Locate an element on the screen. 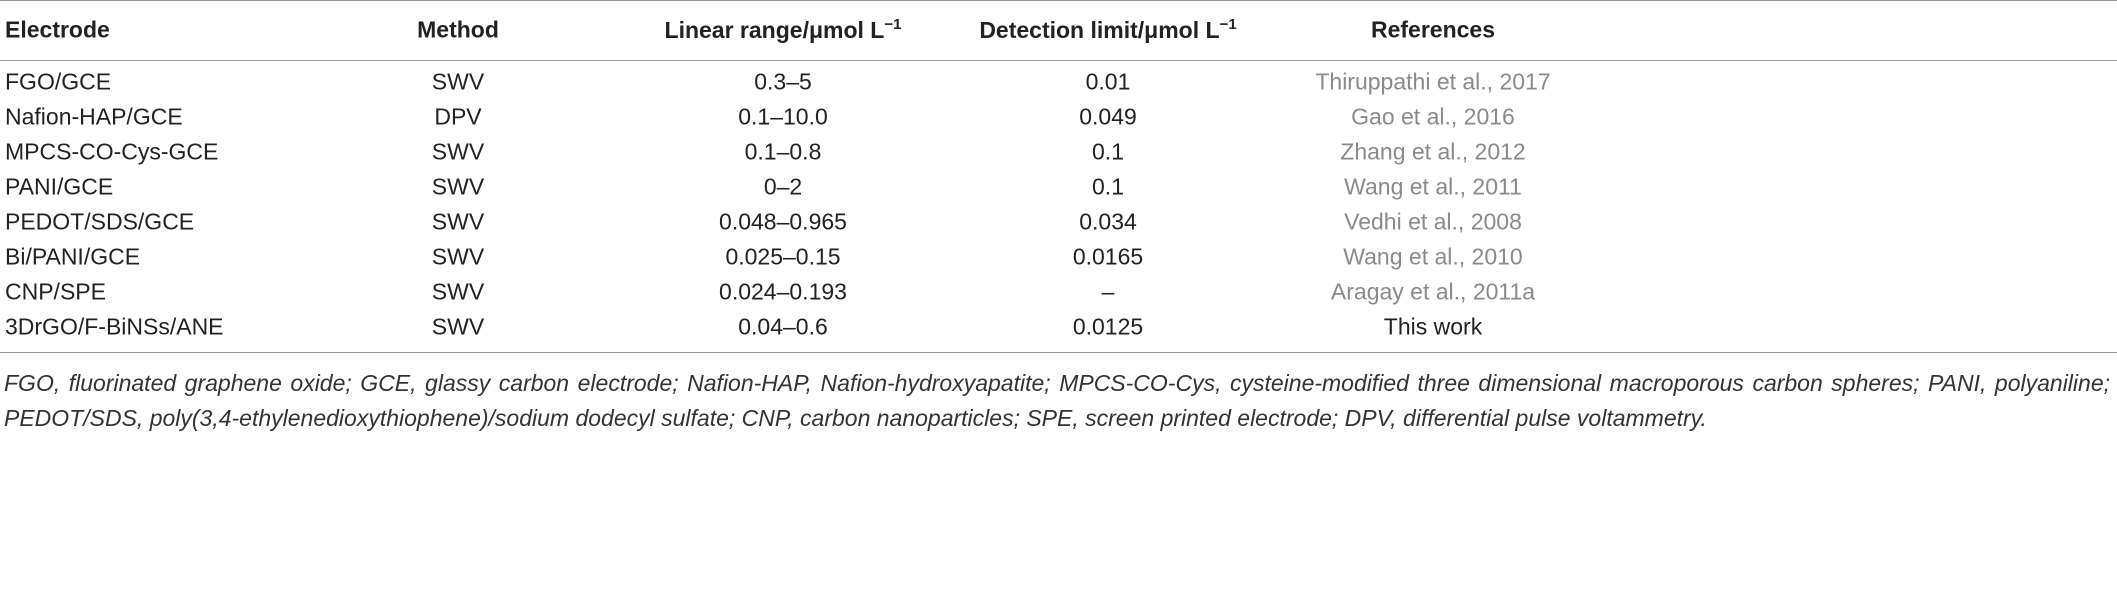 This screenshot has width=2117, height=602. table-cell: 0.024–0.193 is located at coordinates (783, 291).